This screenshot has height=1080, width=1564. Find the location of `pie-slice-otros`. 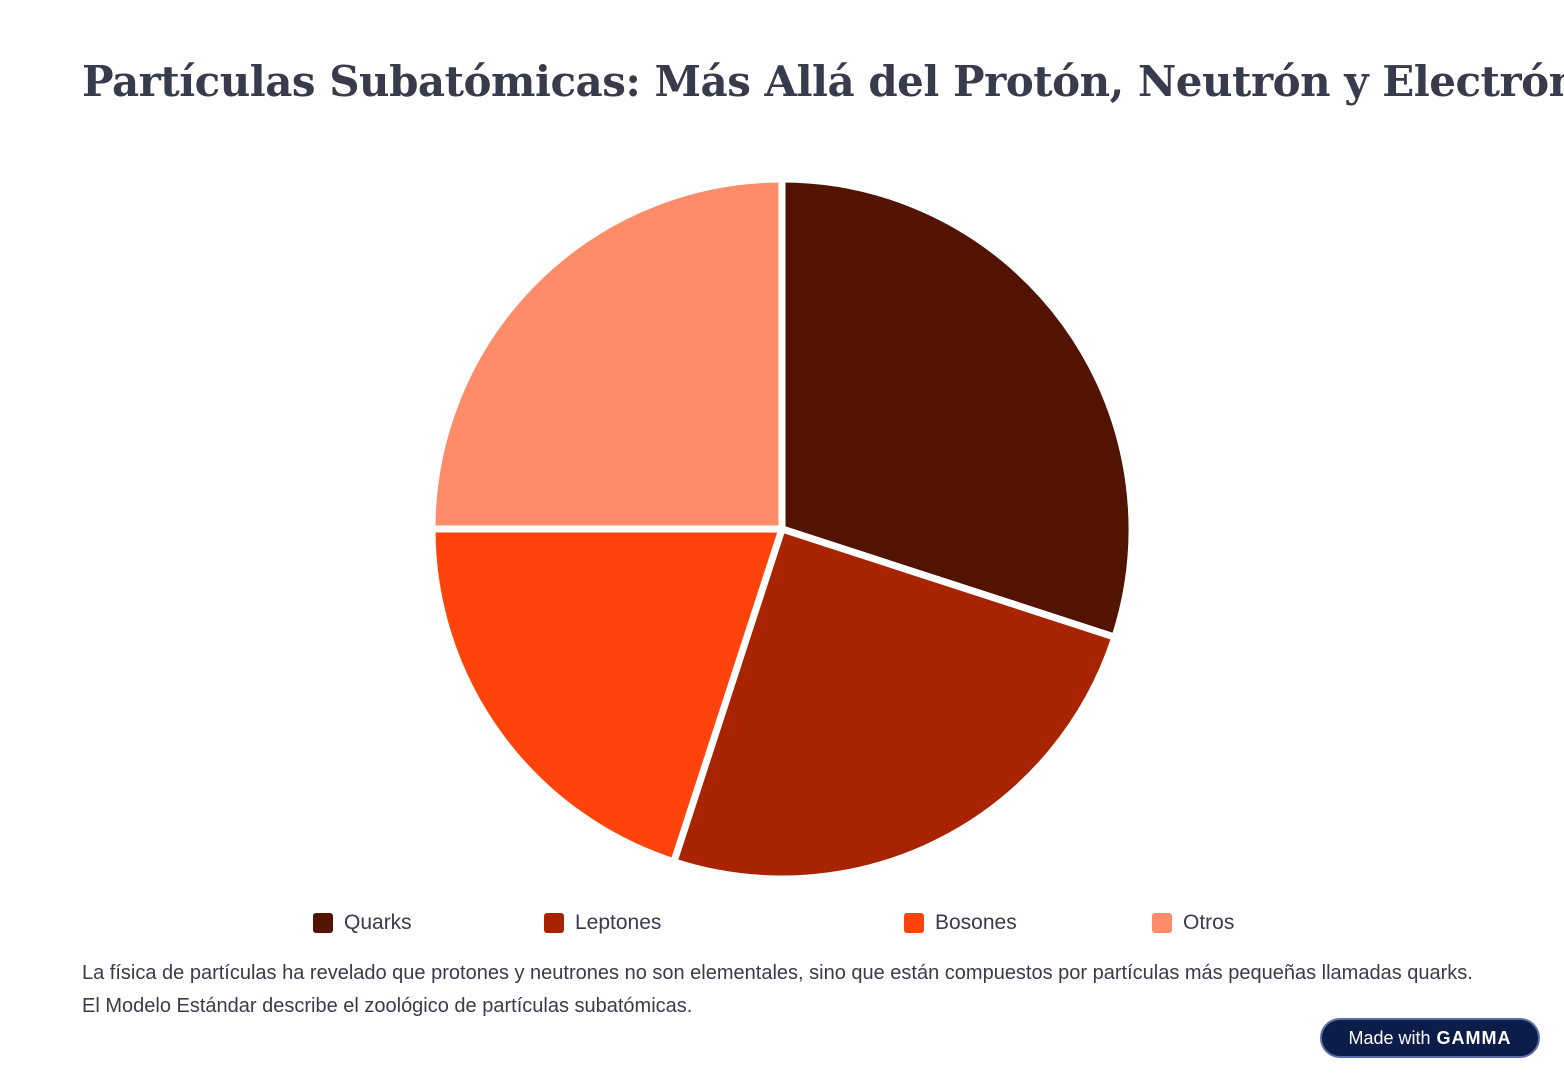

pie-slice-otros is located at coordinates (607, 354).